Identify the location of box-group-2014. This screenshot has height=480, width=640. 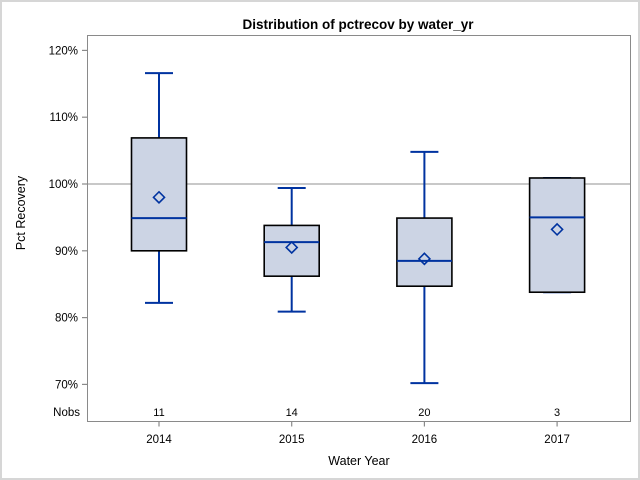
(159, 188).